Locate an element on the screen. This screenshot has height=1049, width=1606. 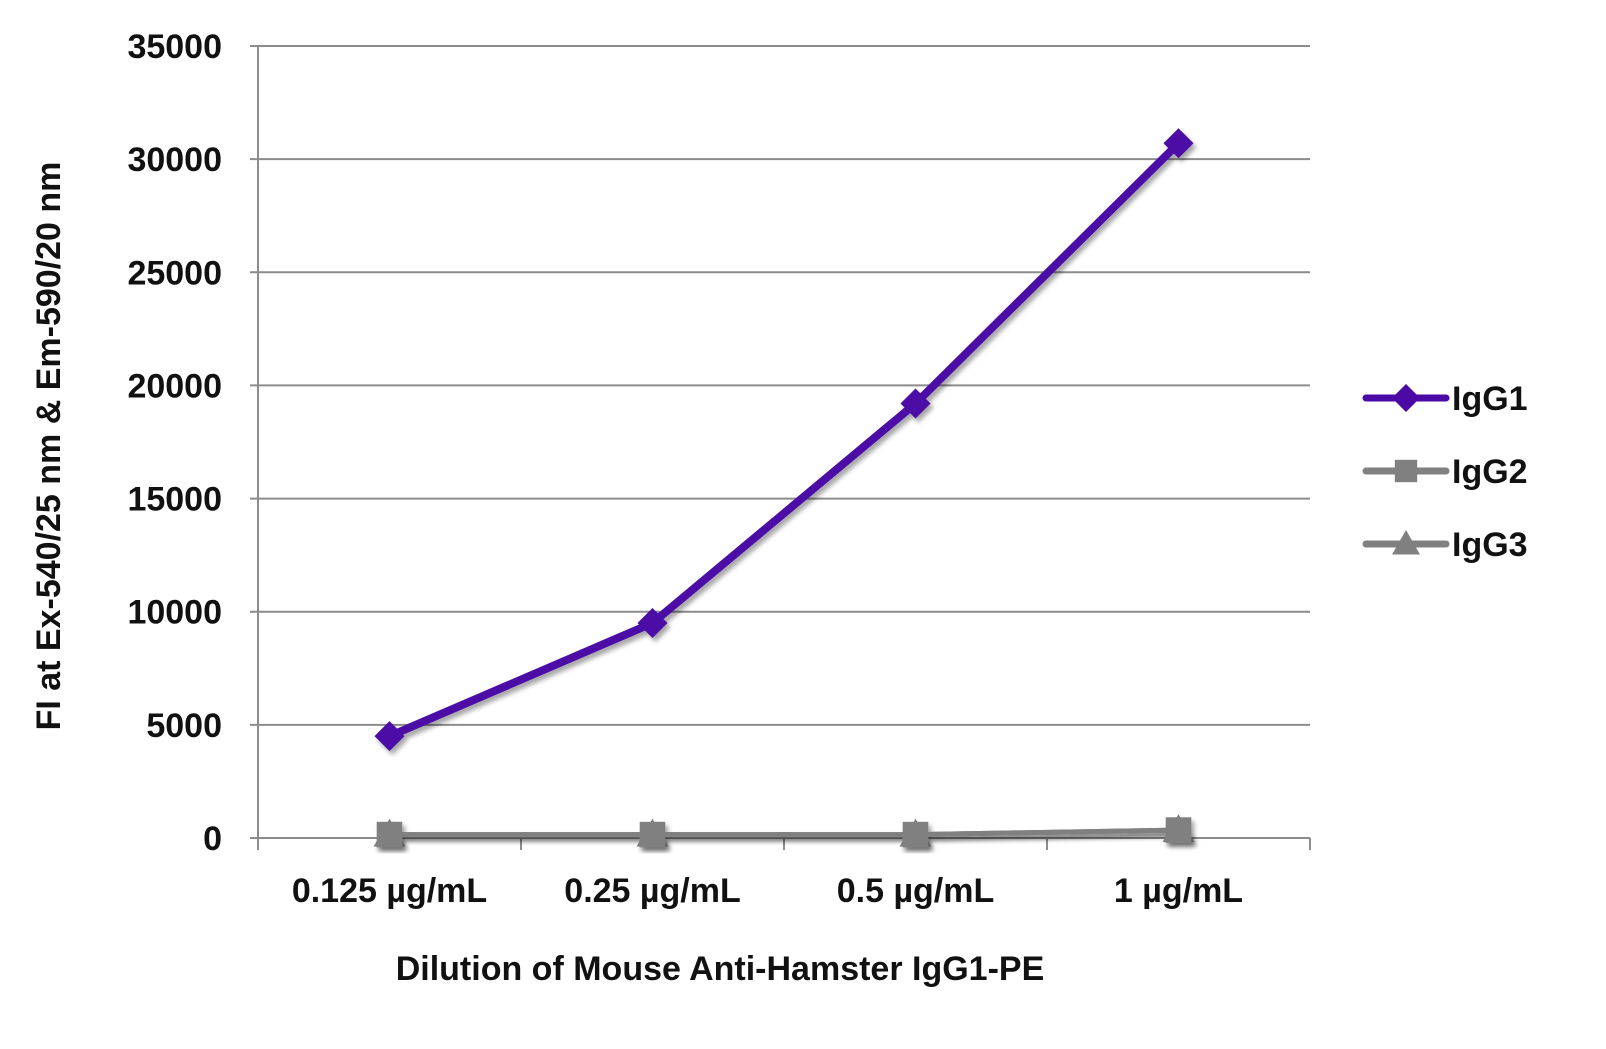
x-tick-label: 1 µg/mL is located at coordinates (1178, 891).